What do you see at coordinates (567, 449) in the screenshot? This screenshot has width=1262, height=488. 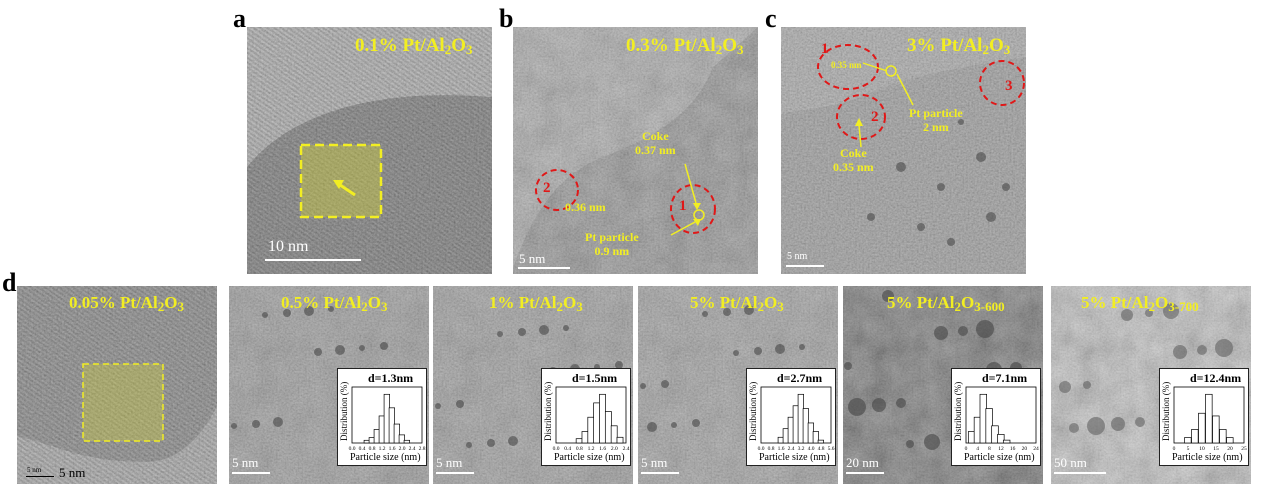 I see `histogram-d2-tick-label: 0.4` at bounding box center [567, 449].